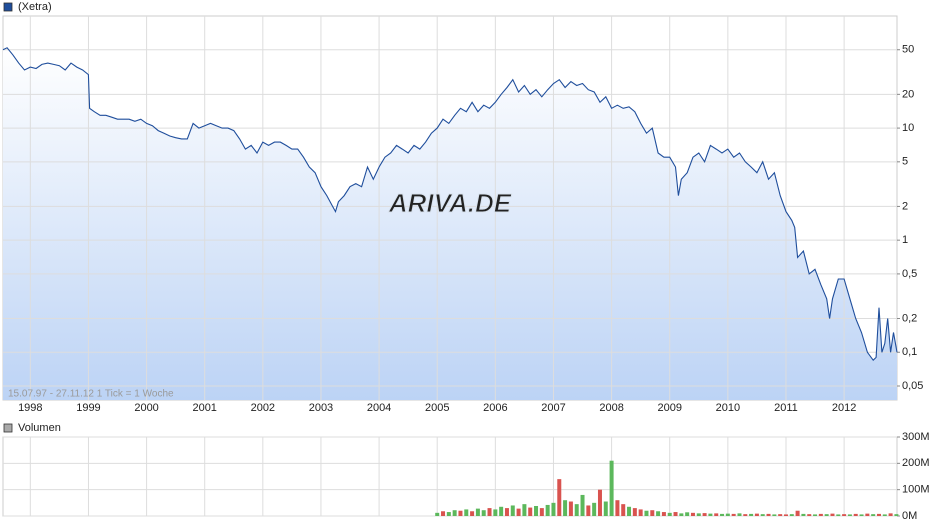 This screenshot has height=531, width=940. I want to click on plot-frame, so click(450, 476).